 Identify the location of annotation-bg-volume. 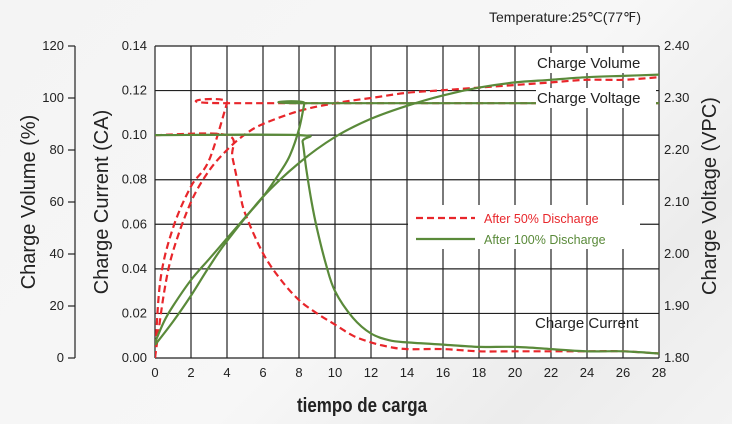
(596, 63).